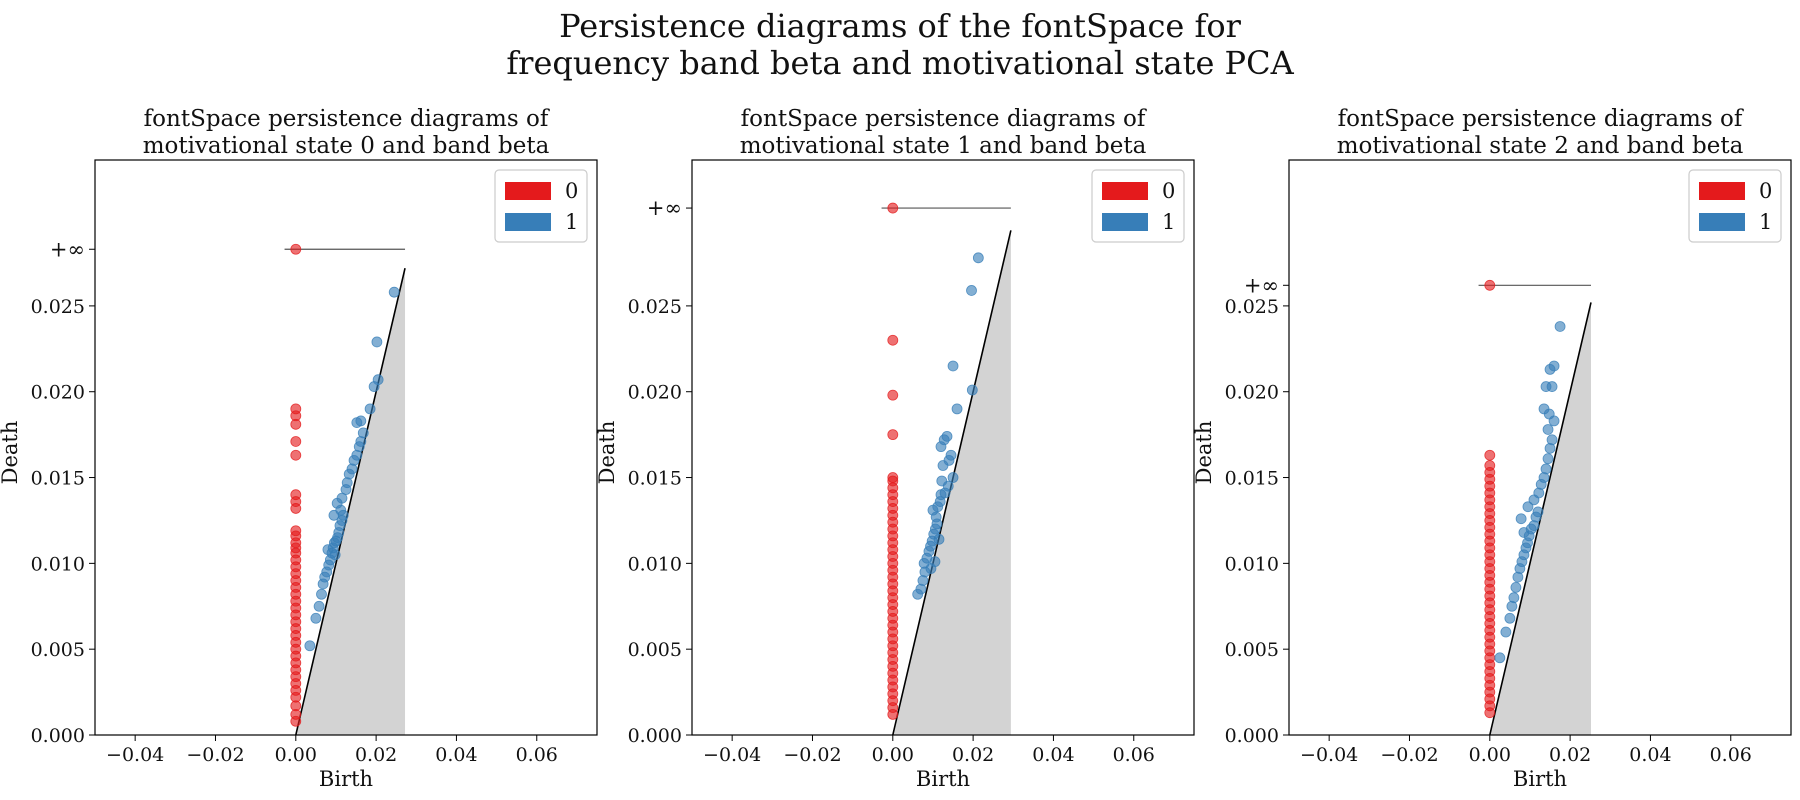 This screenshot has width=1800, height=800. What do you see at coordinates (58, 307) in the screenshot?
I see `y-tick-label: 0.025` at bounding box center [58, 307].